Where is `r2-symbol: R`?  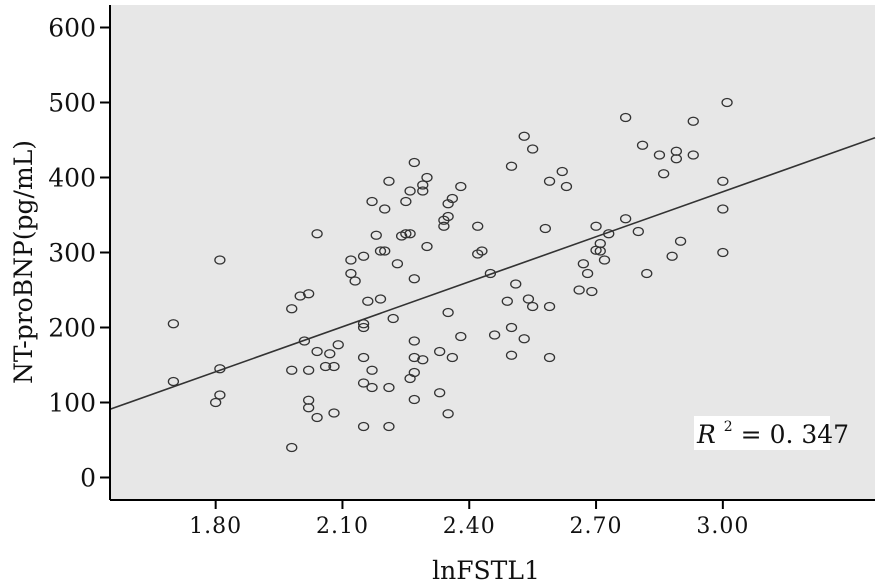 r2-symbol: R is located at coordinates (706, 434).